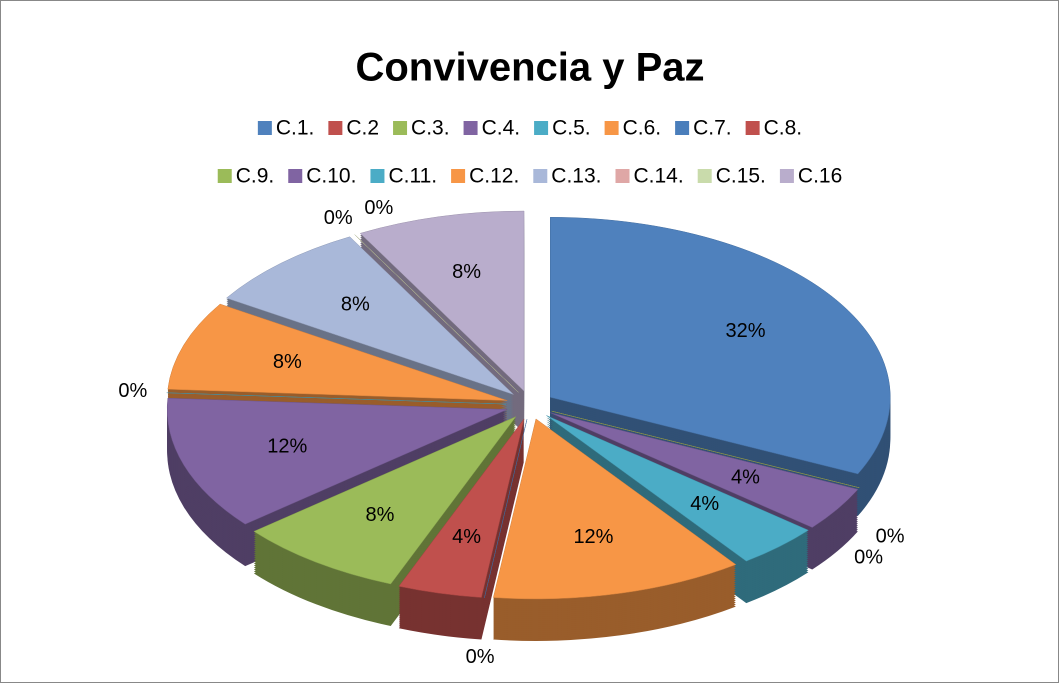 Image resolution: width=1059 pixels, height=683 pixels. I want to click on legend-label: C.13., so click(576, 176).